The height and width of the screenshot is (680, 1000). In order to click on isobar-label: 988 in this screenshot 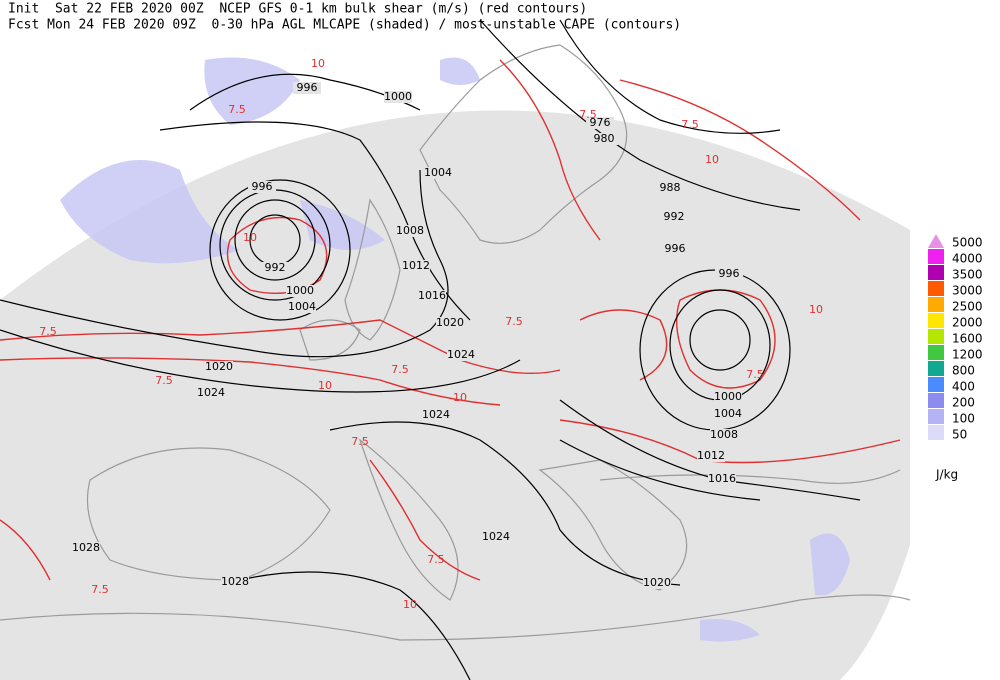, I will do `click(670, 187)`.